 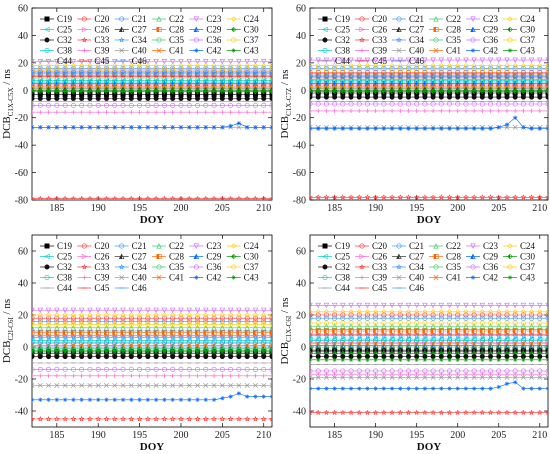 What do you see at coordinates (301, 252) in the screenshot?
I see `y-tick-label: 60` at bounding box center [301, 252].